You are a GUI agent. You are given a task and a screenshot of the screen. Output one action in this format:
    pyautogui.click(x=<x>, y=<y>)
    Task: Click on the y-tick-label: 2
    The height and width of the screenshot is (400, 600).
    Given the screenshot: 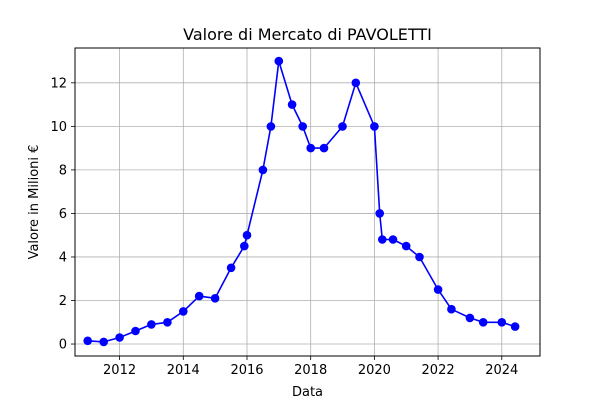 What is the action you would take?
    pyautogui.click(x=63, y=301)
    